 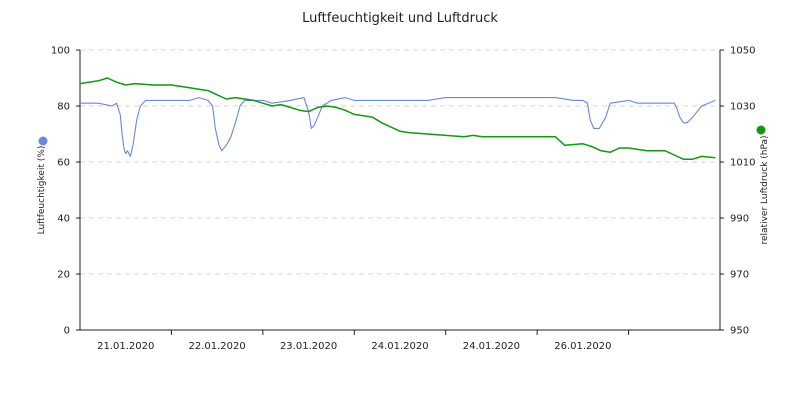 What do you see at coordinates (739, 219) in the screenshot?
I see `y-right-tick-label: 990` at bounding box center [739, 219].